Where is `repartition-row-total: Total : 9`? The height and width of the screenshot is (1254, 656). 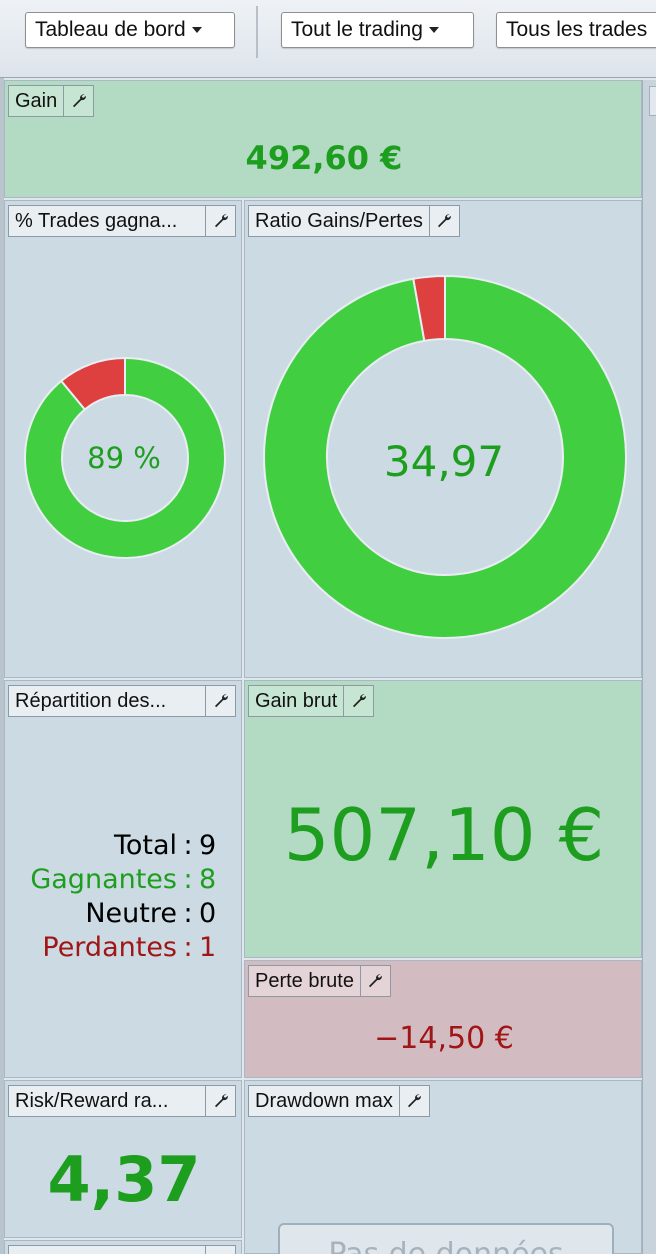 repartition-row-total: Total : 9 is located at coordinates (124, 846).